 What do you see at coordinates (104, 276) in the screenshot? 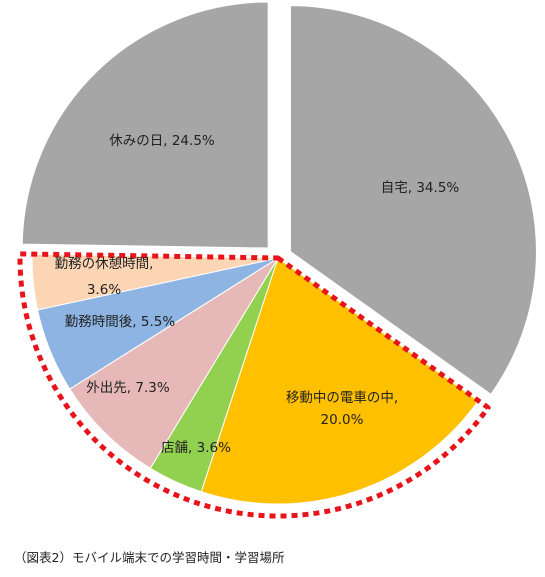
I see `slice-label: 勤務の休憩時間, 3.6%` at bounding box center [104, 276].